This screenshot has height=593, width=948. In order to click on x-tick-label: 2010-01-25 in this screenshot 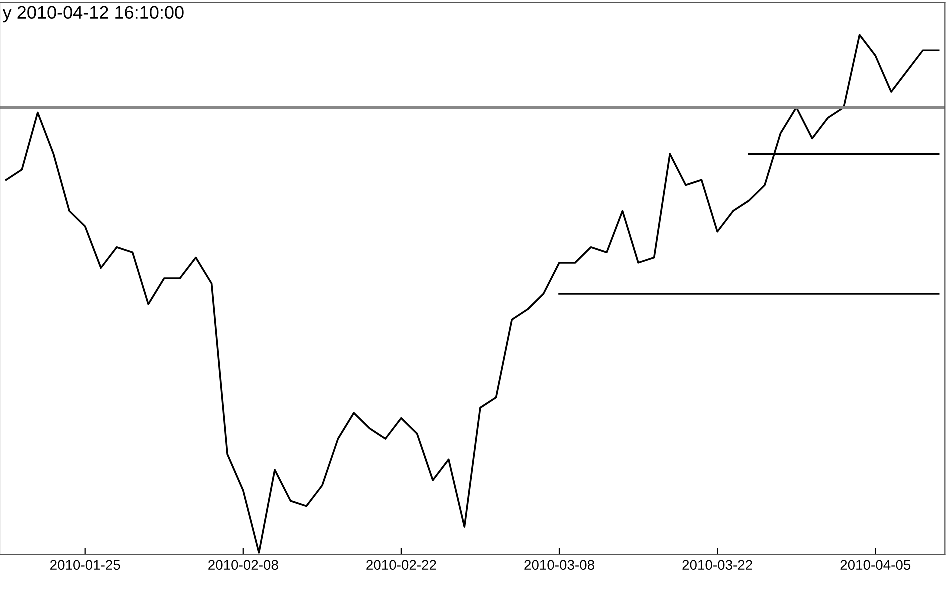, I will do `click(85, 565)`.